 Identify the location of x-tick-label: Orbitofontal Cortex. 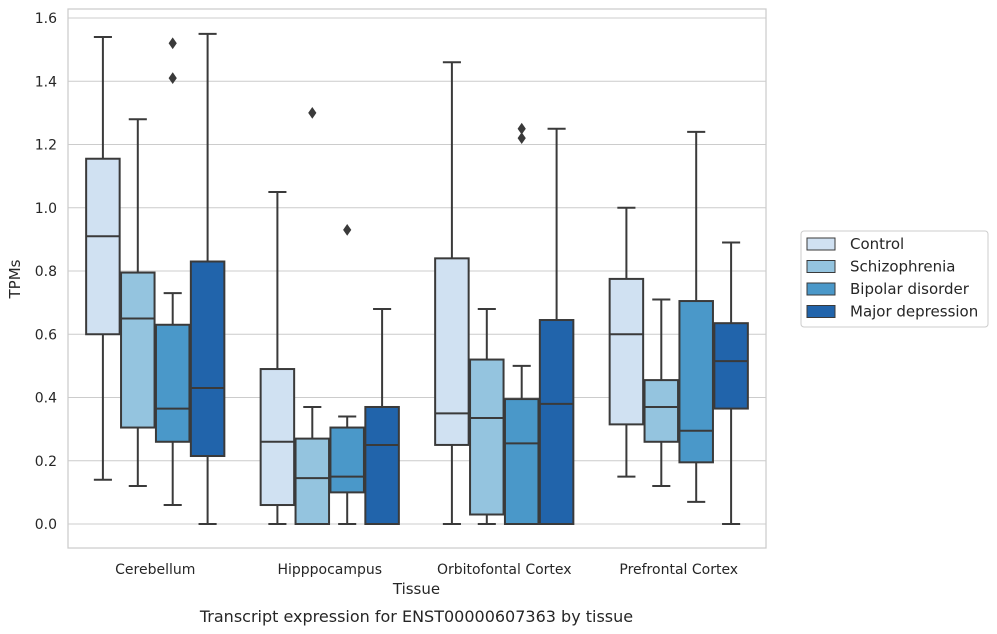
(504, 570).